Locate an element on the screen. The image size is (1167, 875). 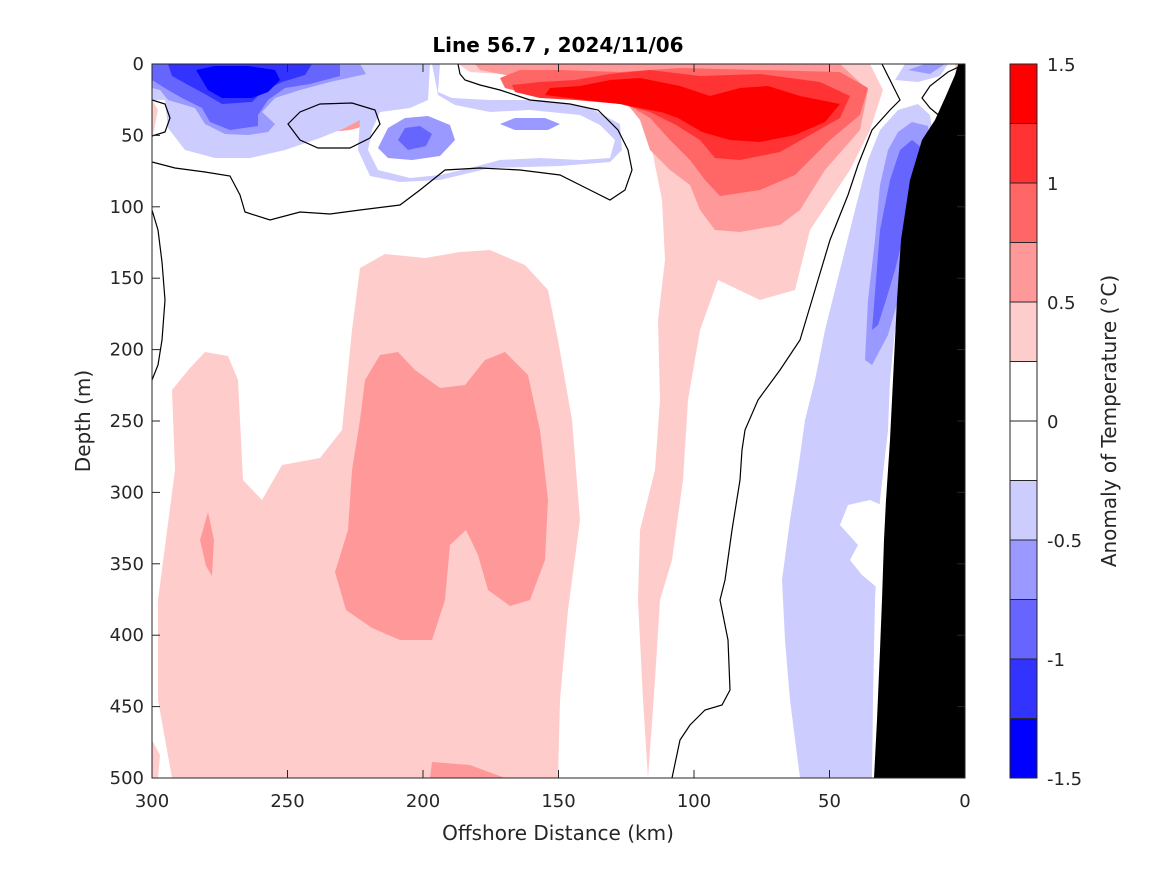
colorbar-tick-label: 1 is located at coordinates (1052, 184).